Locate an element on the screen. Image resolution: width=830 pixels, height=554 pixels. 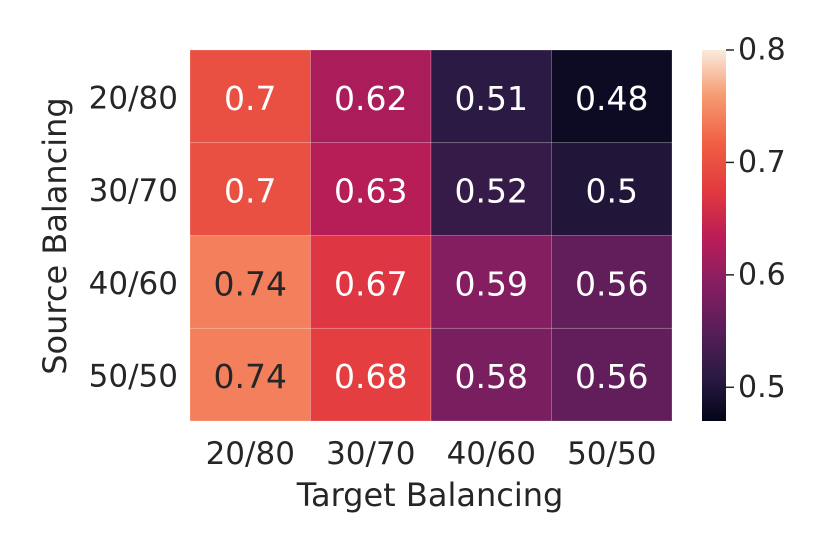
y-axis-title: Source Balancing is located at coordinates (55, 236).